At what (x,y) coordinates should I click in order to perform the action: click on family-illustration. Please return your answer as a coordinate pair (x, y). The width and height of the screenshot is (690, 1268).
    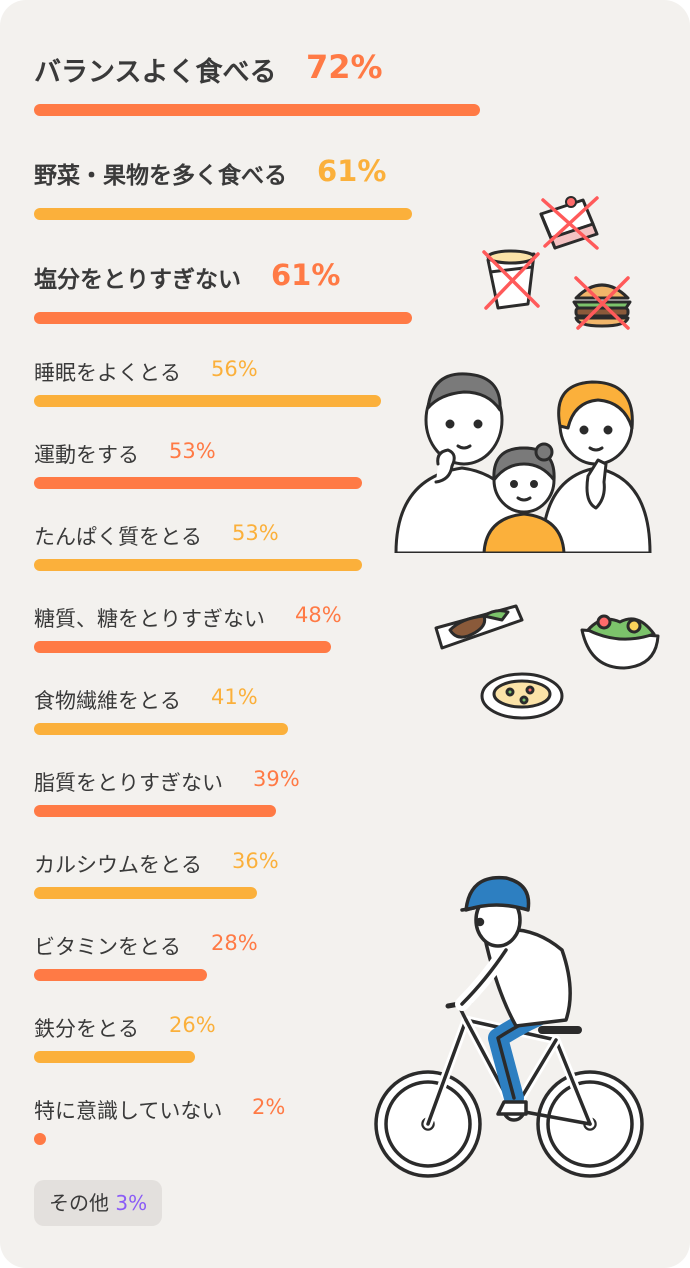
    Looking at the image, I should click on (523, 462).